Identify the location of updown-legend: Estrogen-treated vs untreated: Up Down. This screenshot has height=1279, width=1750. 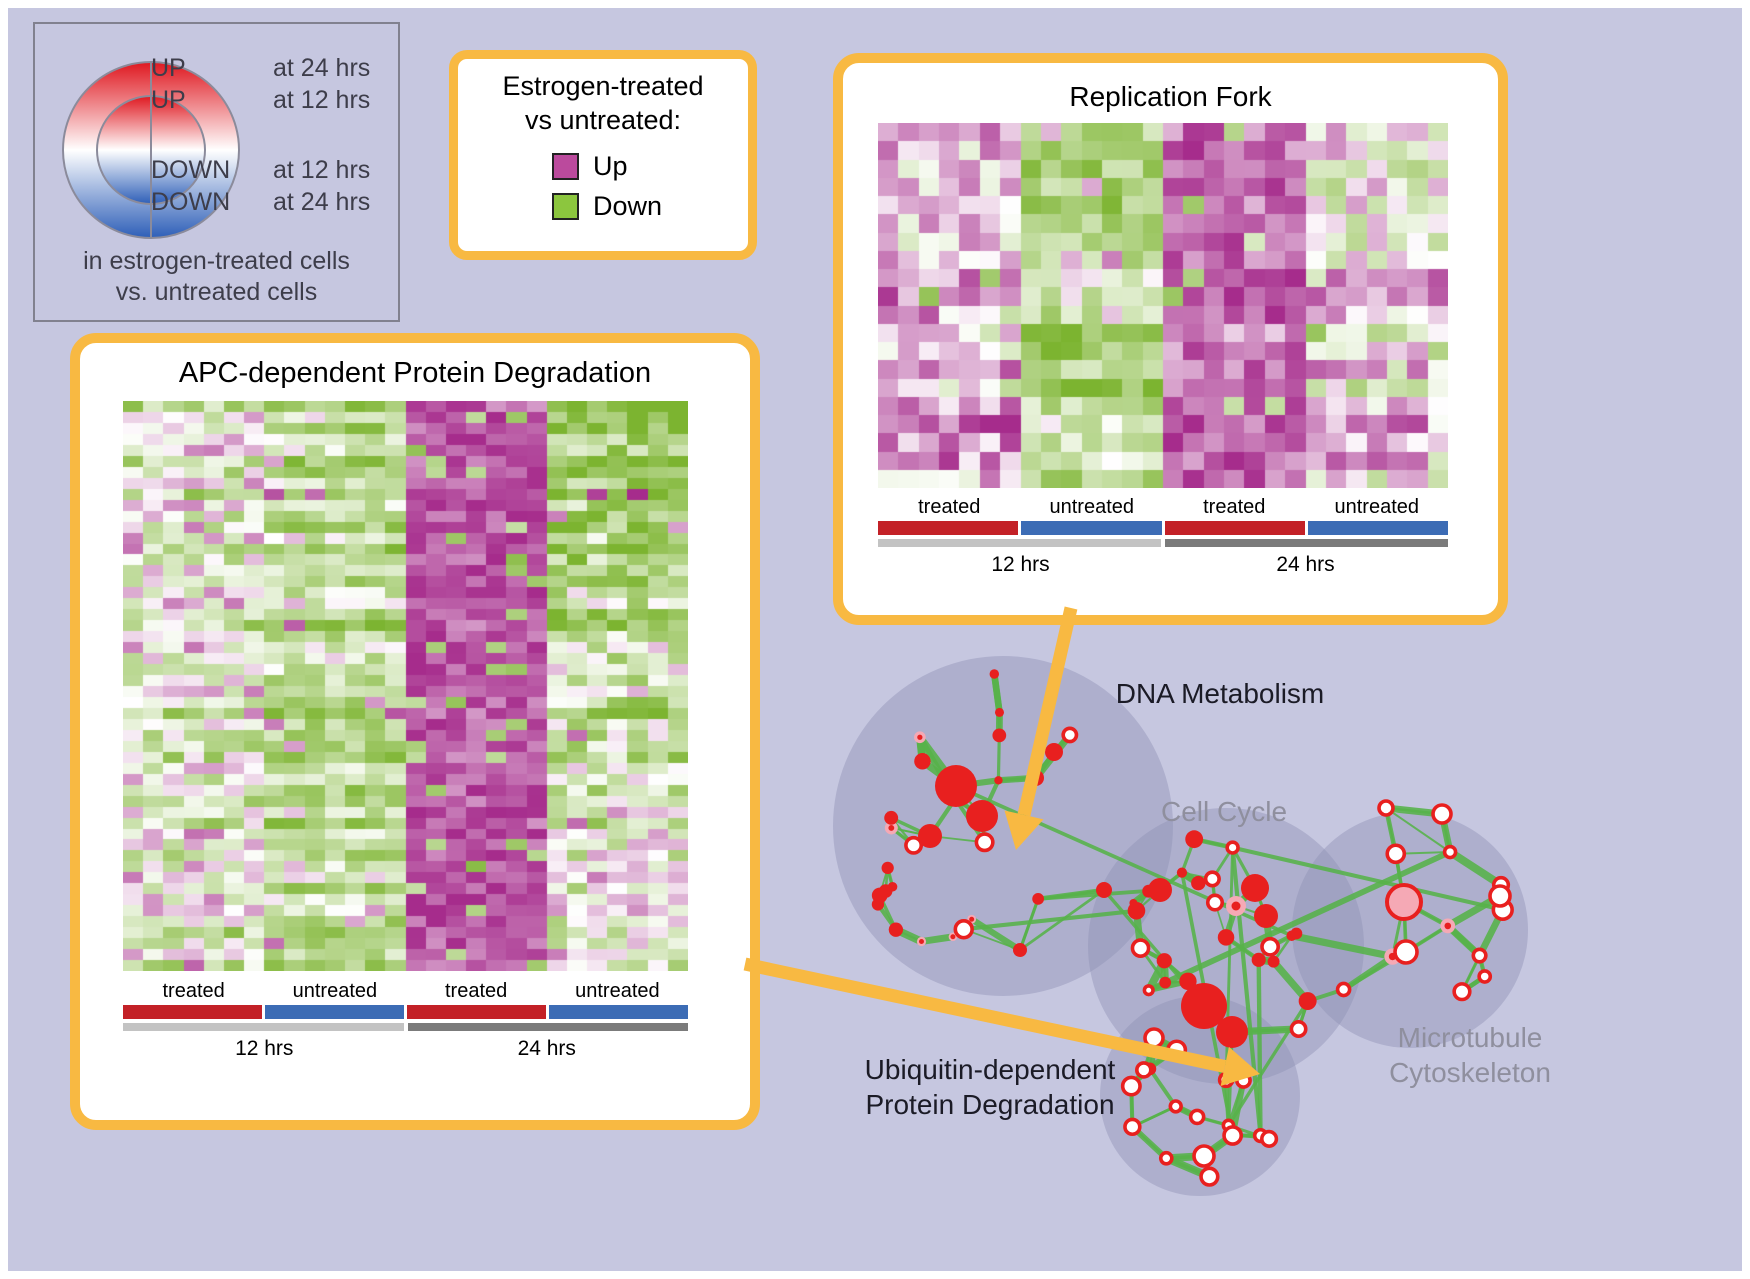
(603, 155).